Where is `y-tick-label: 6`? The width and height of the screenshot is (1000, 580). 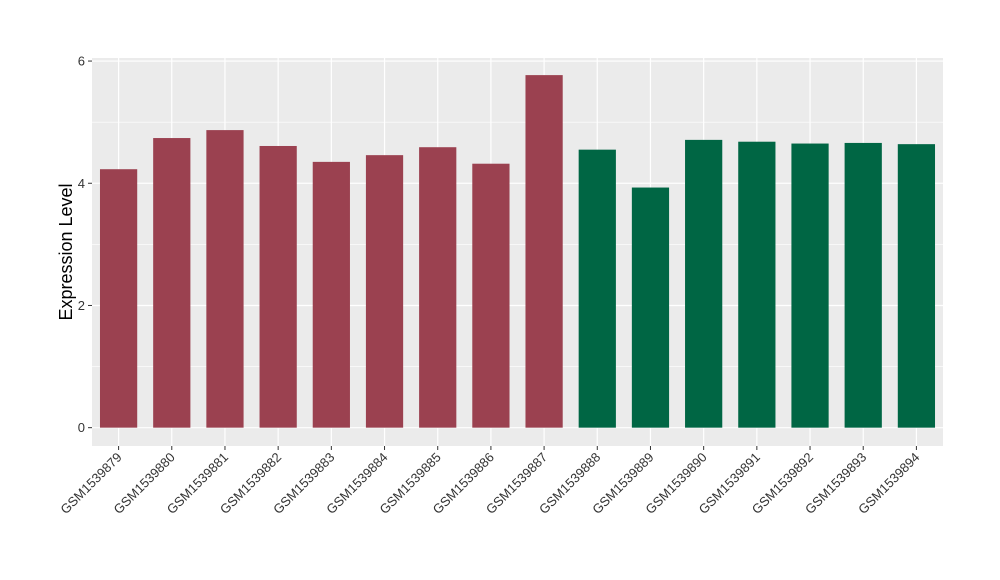
y-tick-label: 6 is located at coordinates (81, 61).